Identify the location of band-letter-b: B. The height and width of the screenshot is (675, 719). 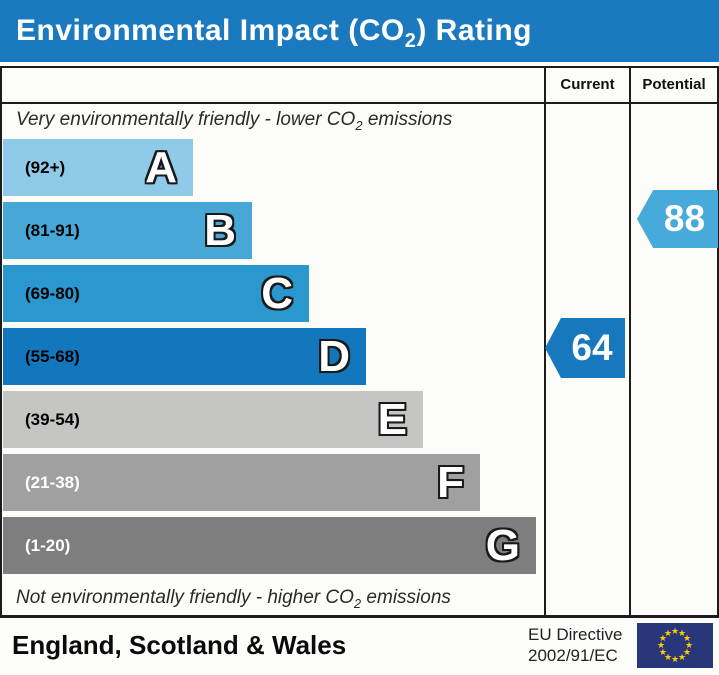
(220, 230).